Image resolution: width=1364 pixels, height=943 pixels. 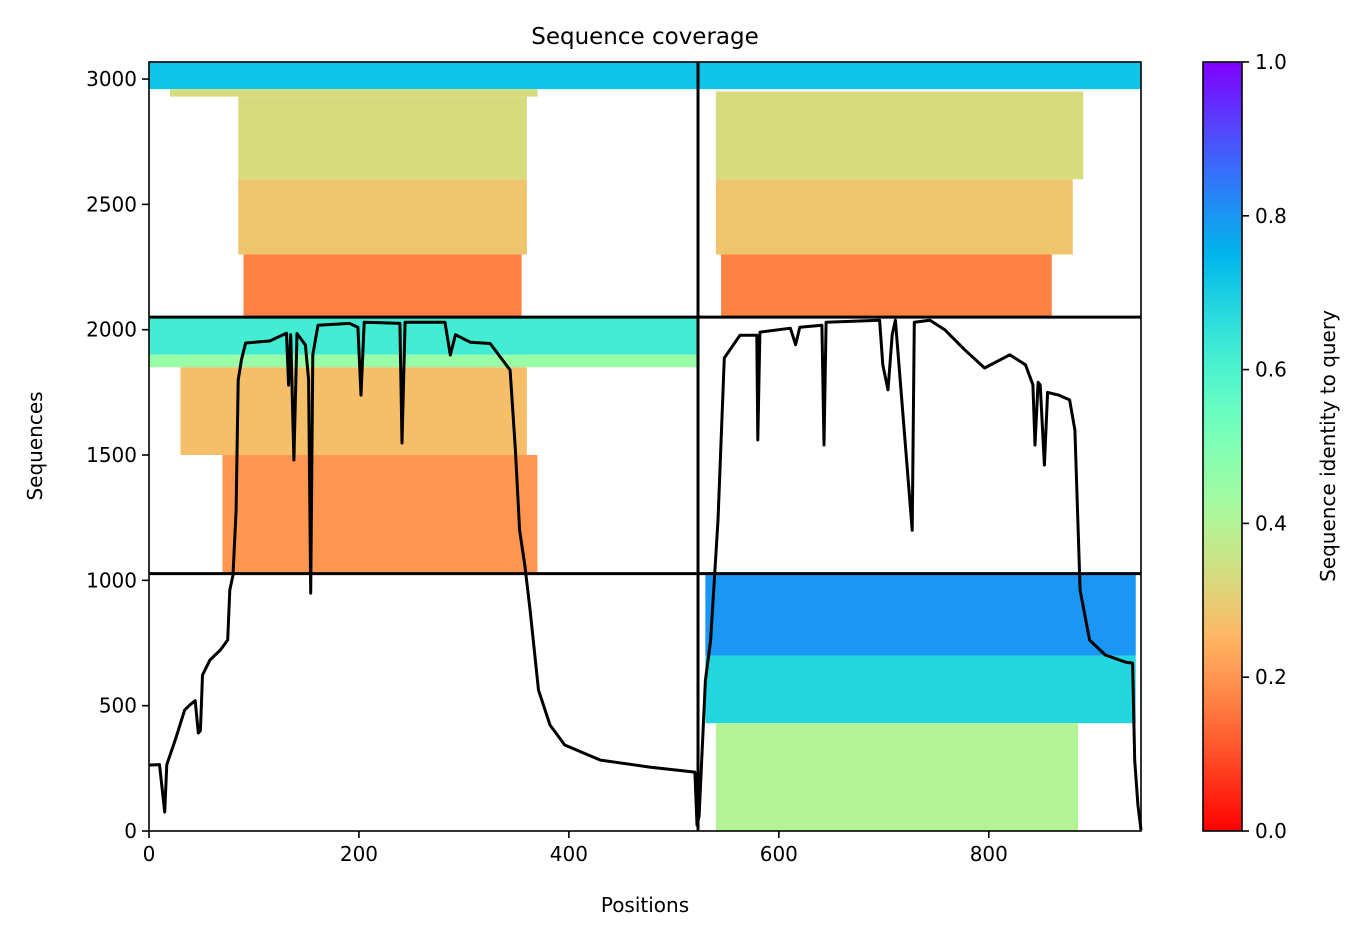 What do you see at coordinates (989, 854) in the screenshot?
I see `x-tick-label: 800` at bounding box center [989, 854].